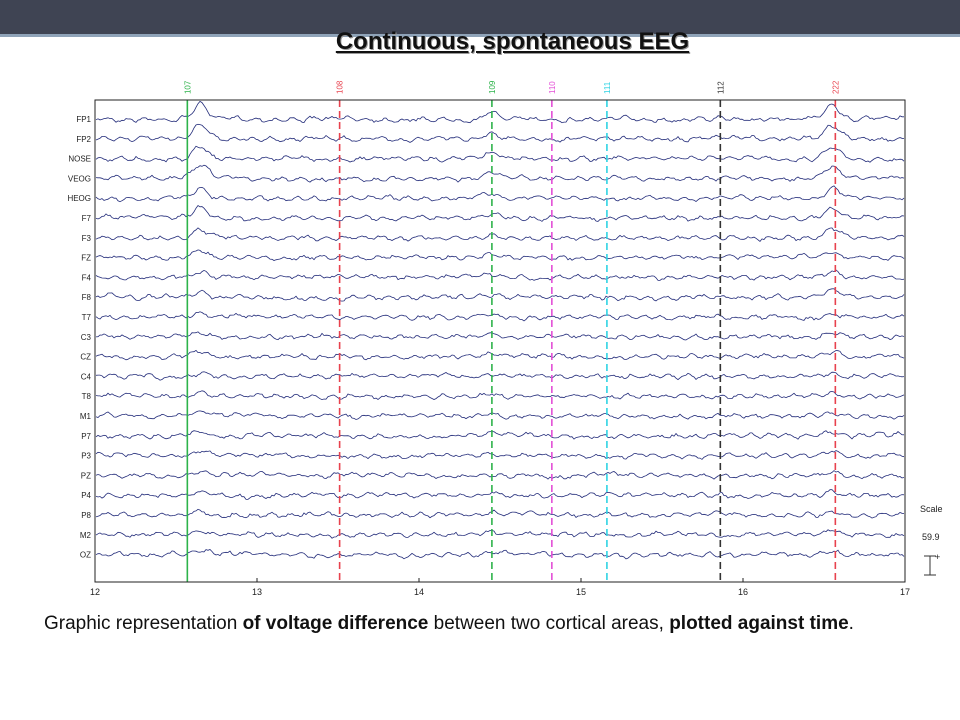 This screenshot has width=960, height=720. I want to click on channel-label: FP1, so click(83, 119).